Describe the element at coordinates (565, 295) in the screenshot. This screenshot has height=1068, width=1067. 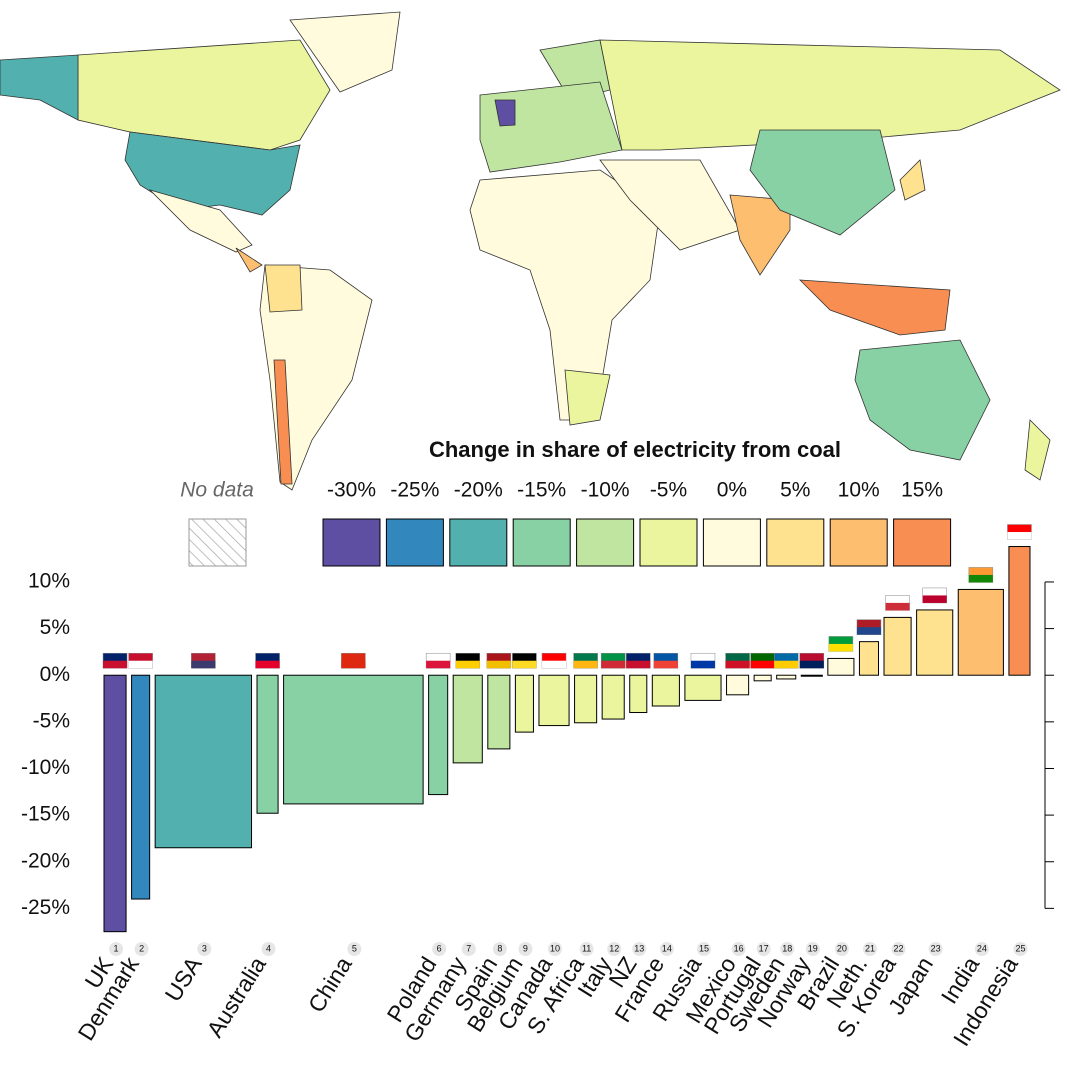
I see `map-africa` at that location.